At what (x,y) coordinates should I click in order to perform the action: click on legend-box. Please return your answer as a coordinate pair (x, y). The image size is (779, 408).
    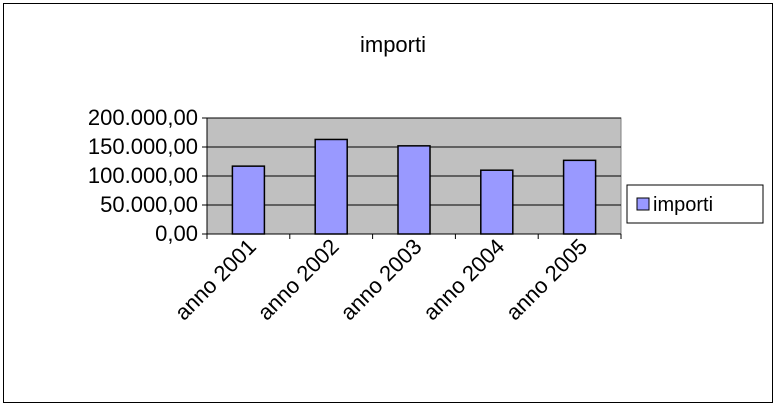
    Looking at the image, I should click on (695, 204).